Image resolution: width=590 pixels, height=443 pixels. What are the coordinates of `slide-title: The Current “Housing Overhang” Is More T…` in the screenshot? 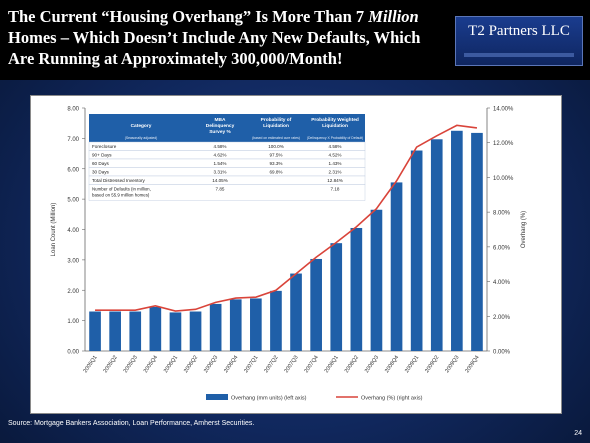 It's located at (224, 37).